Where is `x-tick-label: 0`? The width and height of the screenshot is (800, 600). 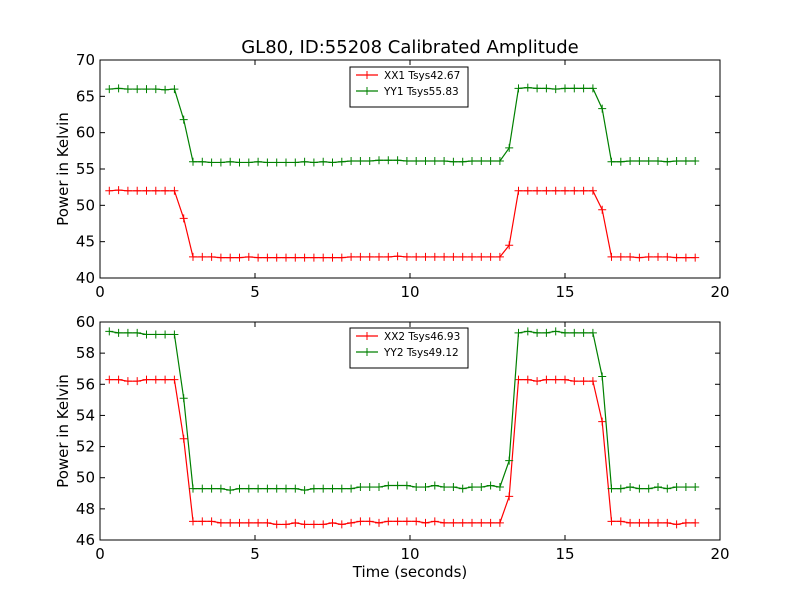 x-tick-label: 0 is located at coordinates (100, 292).